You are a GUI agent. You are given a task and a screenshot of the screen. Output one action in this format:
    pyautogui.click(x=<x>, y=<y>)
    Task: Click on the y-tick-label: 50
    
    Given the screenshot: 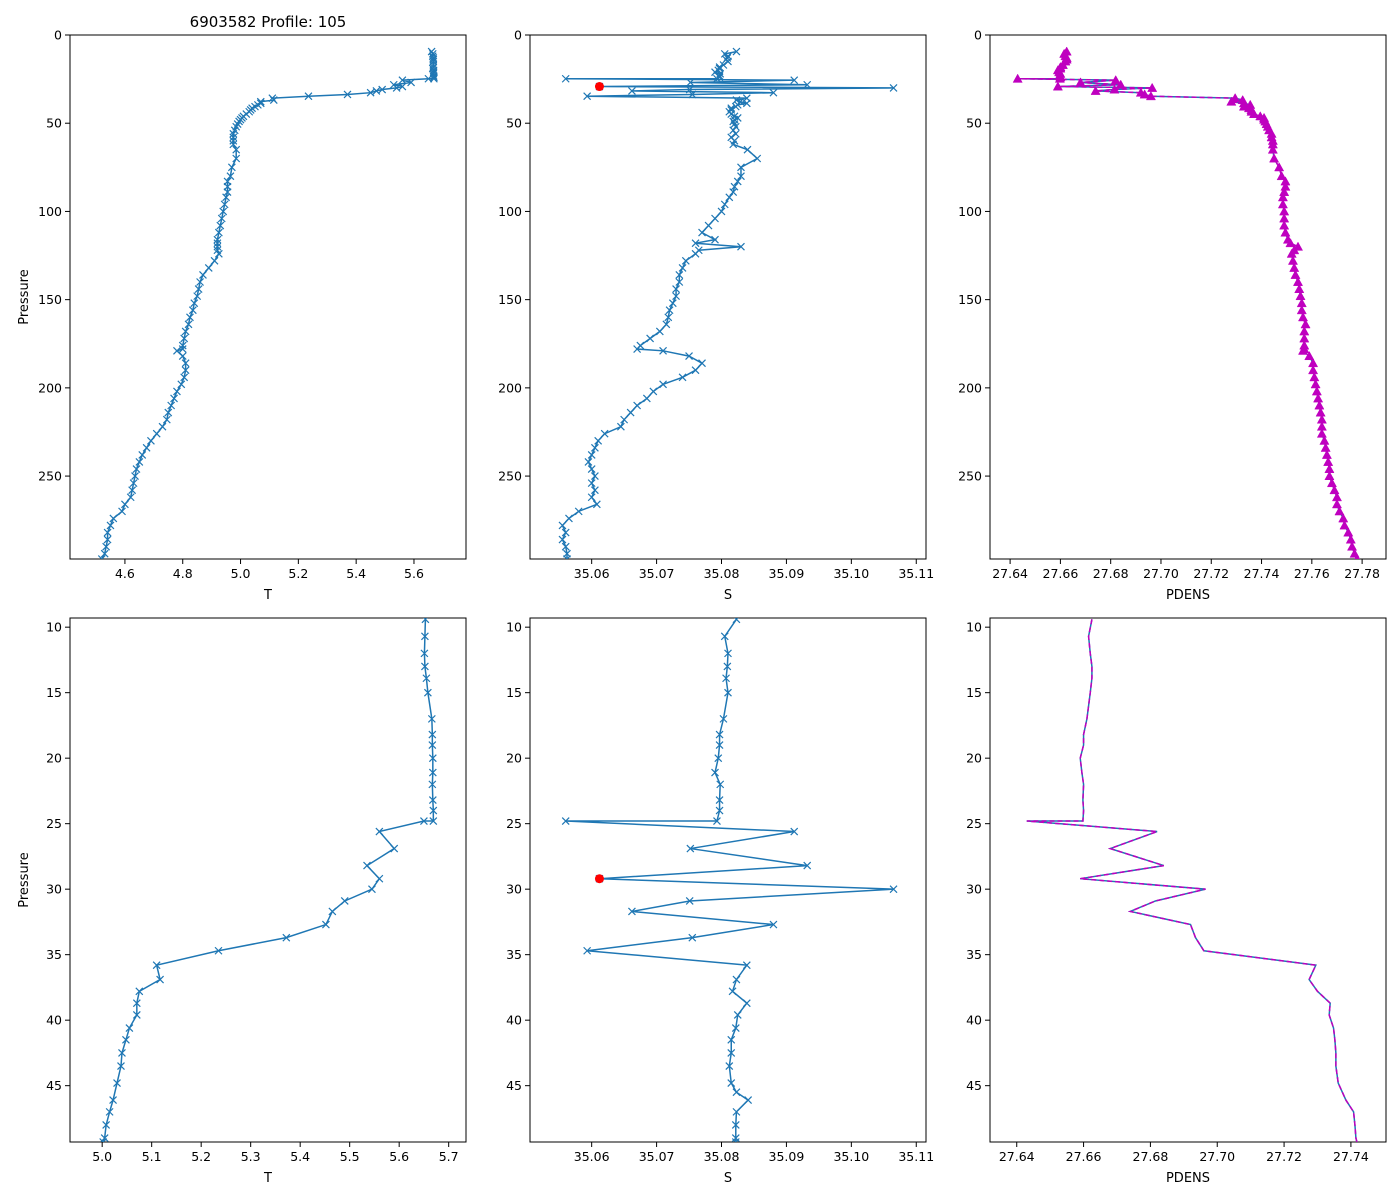 What is the action you would take?
    pyautogui.click(x=514, y=123)
    